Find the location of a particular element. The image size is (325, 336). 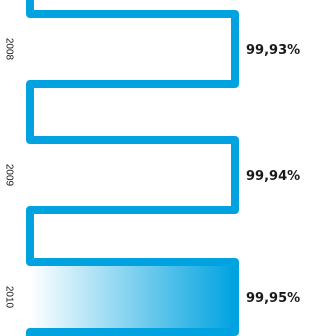

year-label-2008: 2008 is located at coordinates (9, 49).